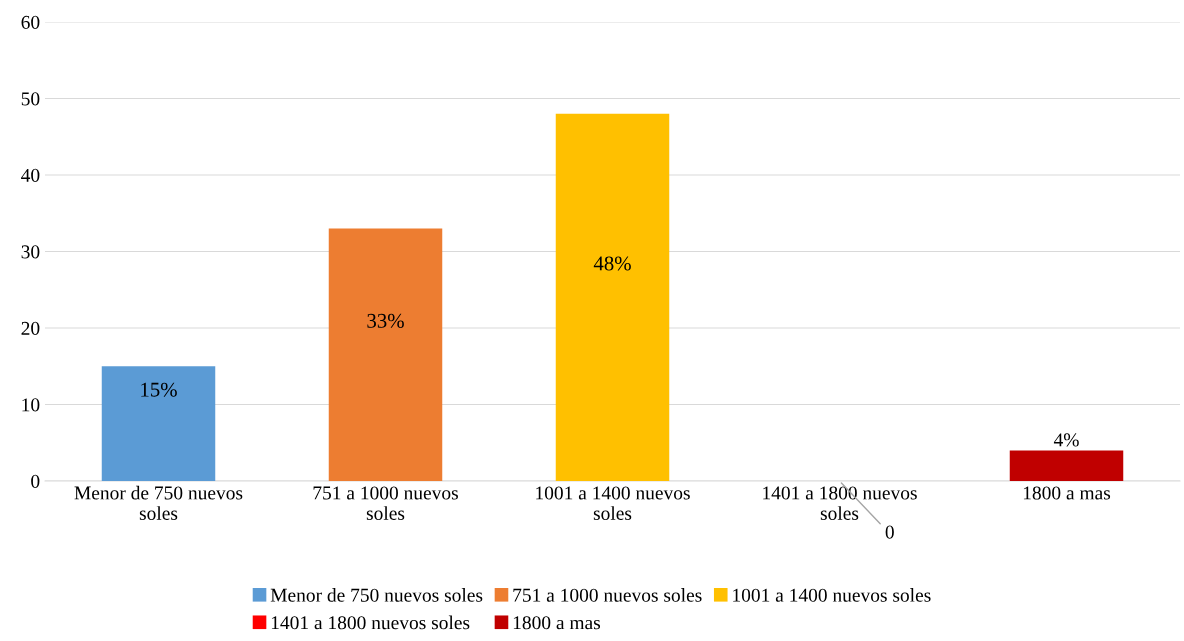  Describe the element at coordinates (832, 595) in the screenshot. I see `legend-label: 1001 a 1400 nuevos soles` at that location.